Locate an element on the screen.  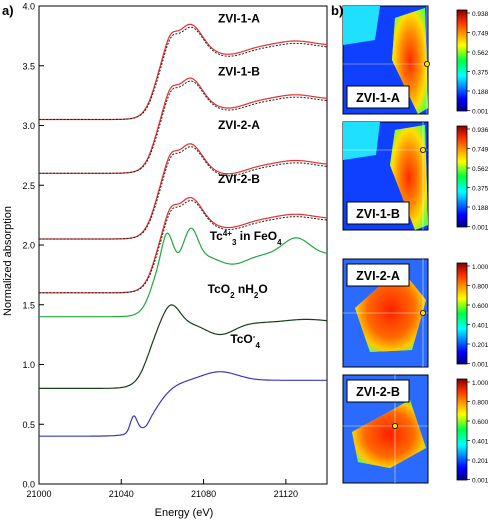
x-tick-label: 21120 is located at coordinates (286, 494).